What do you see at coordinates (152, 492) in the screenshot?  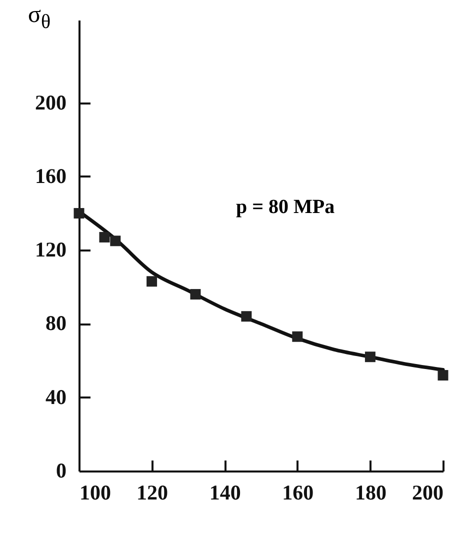 I see `x-tick-label: 120` at bounding box center [152, 492].